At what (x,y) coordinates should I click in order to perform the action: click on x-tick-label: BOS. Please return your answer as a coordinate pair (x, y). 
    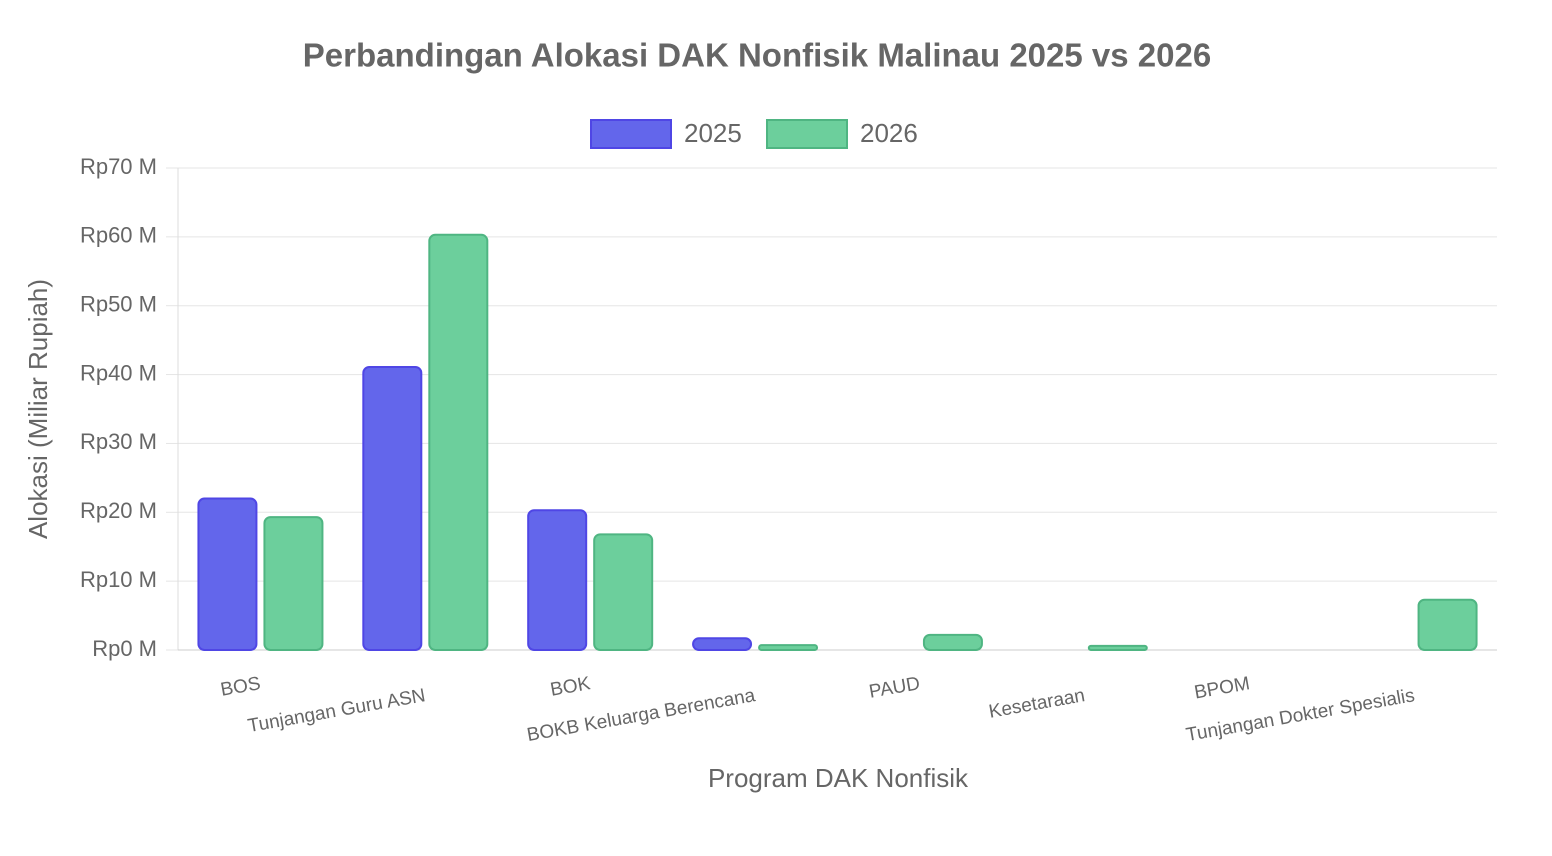
    Looking at the image, I should click on (240, 687).